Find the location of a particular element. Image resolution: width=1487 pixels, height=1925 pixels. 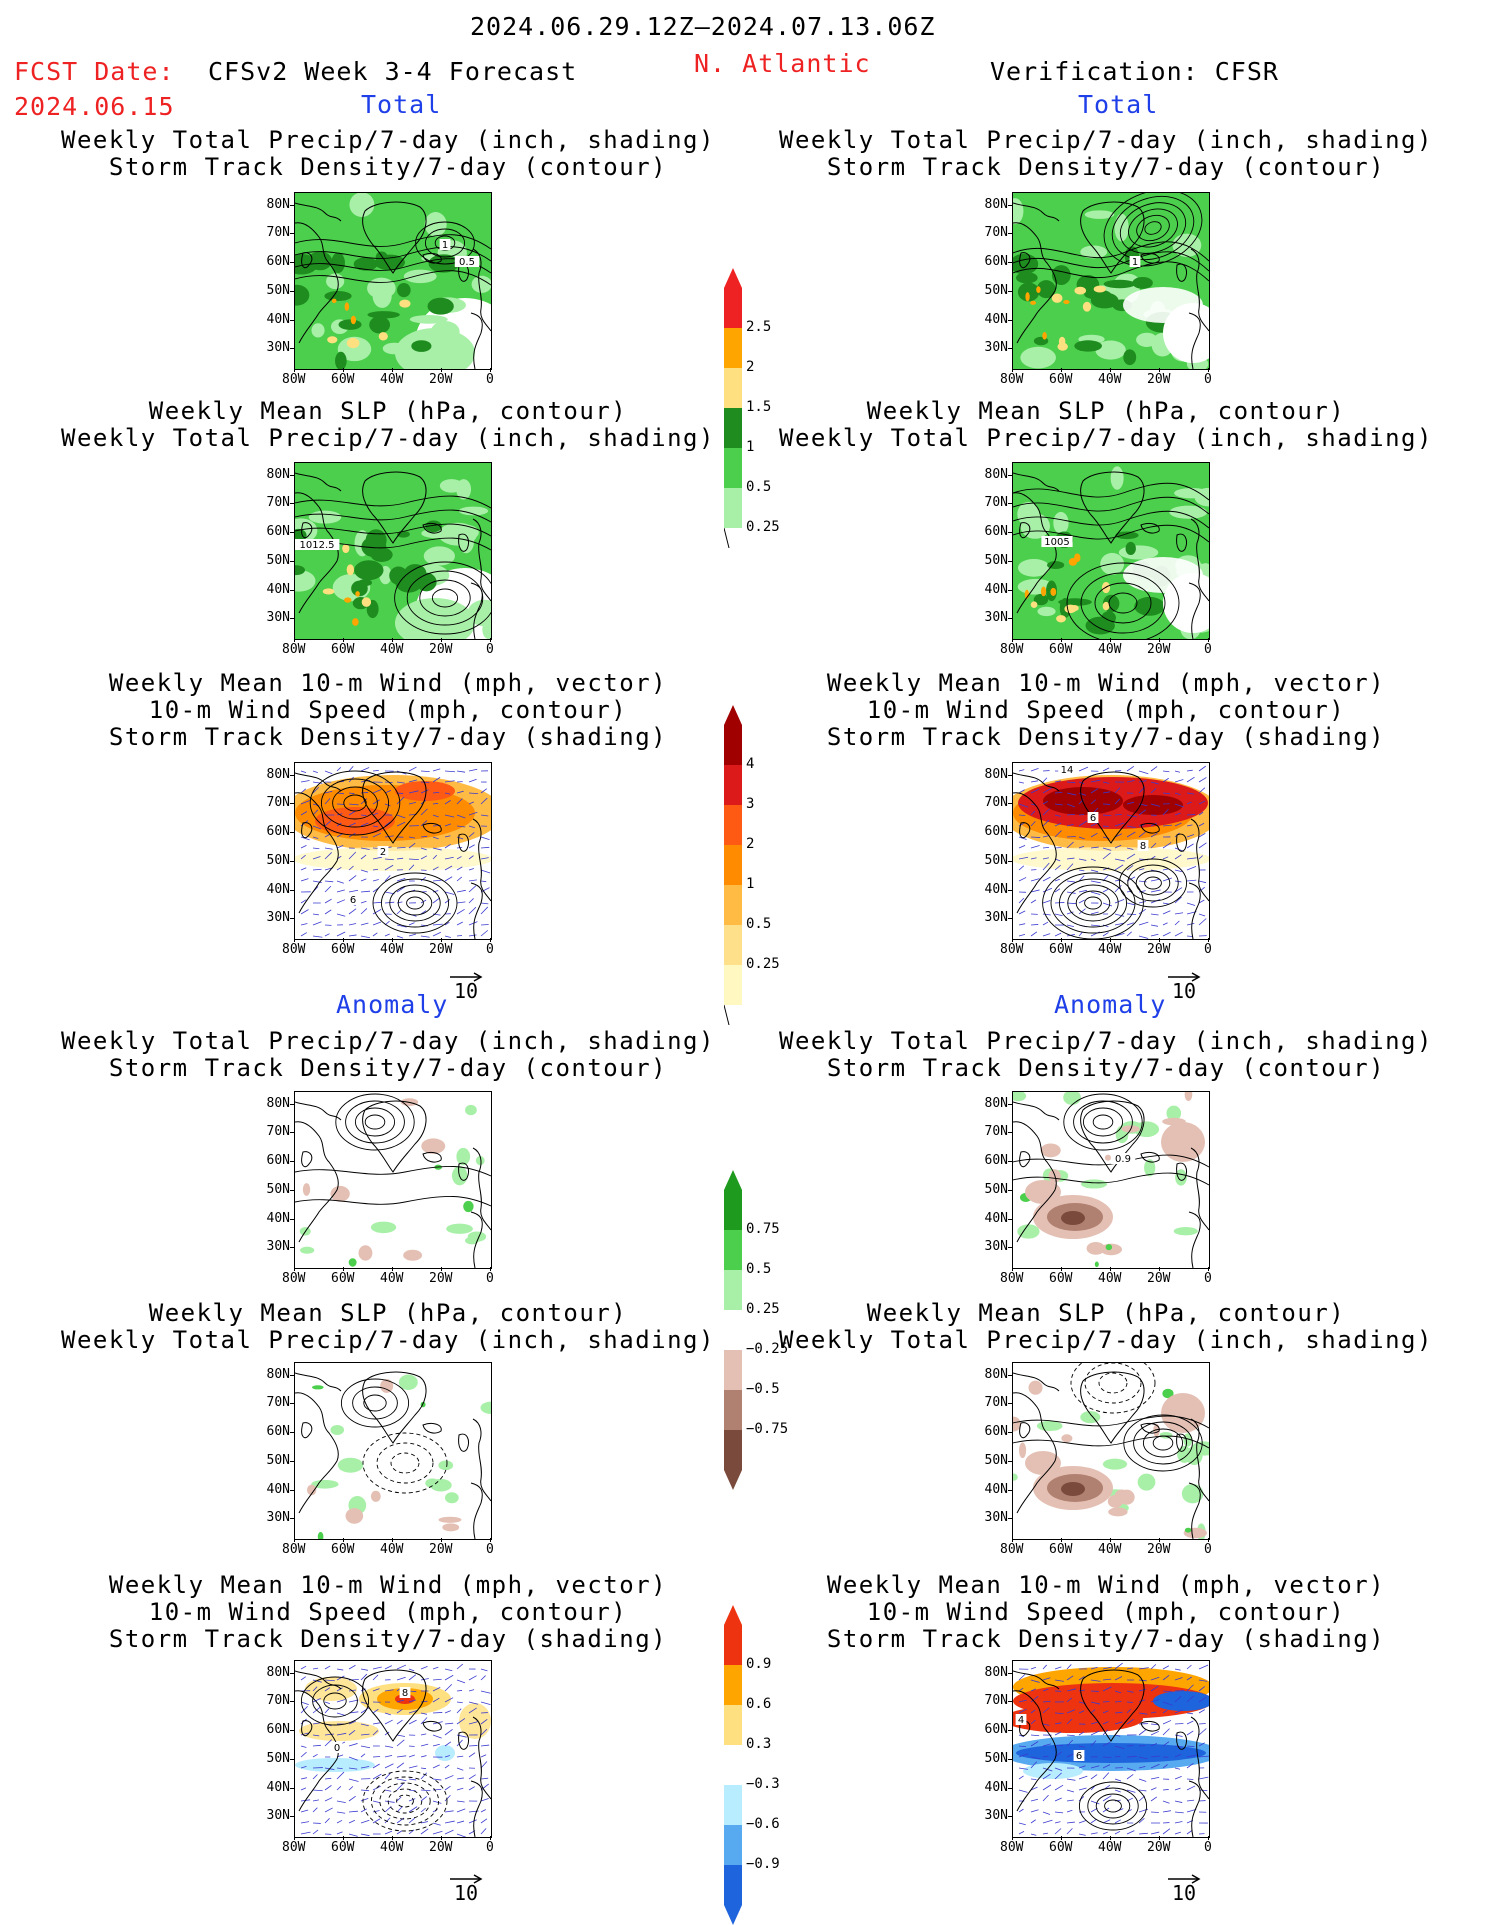

contour-label: 14 is located at coordinates (1067, 770).